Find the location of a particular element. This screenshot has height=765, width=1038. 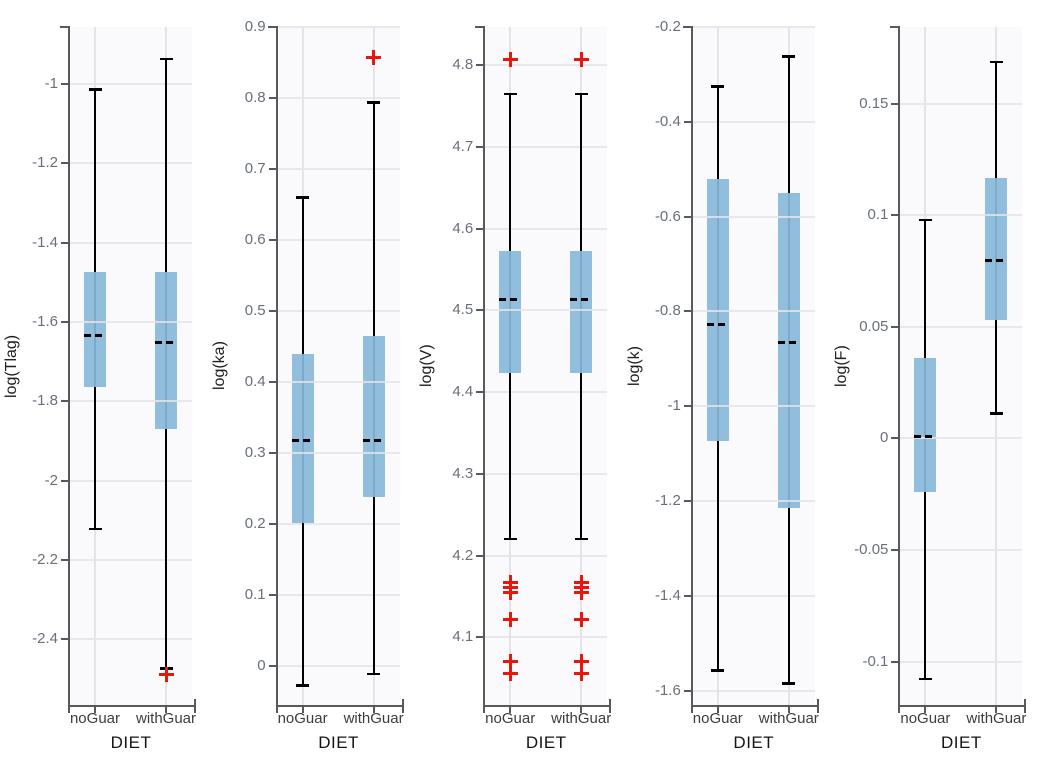

y-tick-label: -1.2 is located at coordinates (45, 163).